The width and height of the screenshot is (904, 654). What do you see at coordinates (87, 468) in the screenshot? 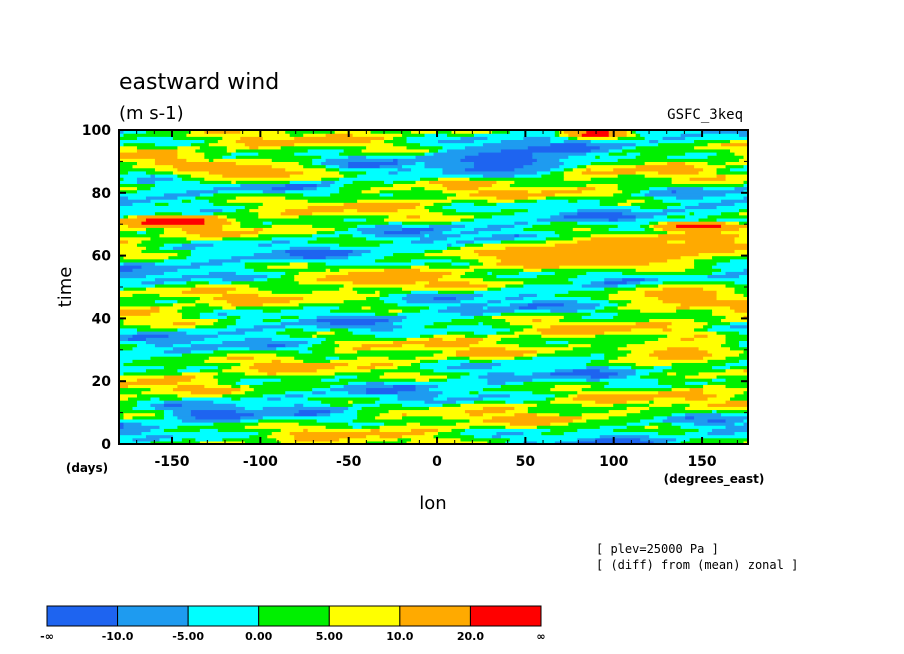
I see `y-axis-units: (days)` at bounding box center [87, 468].